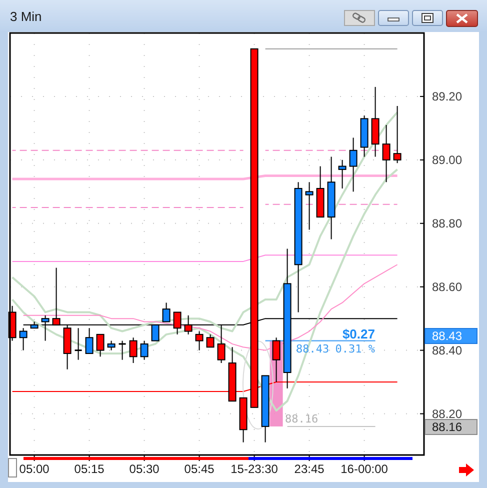 This screenshot has height=488, width=487. What do you see at coordinates (254, 469) in the screenshot?
I see `x-tick-label: 15-23:30` at bounding box center [254, 469].